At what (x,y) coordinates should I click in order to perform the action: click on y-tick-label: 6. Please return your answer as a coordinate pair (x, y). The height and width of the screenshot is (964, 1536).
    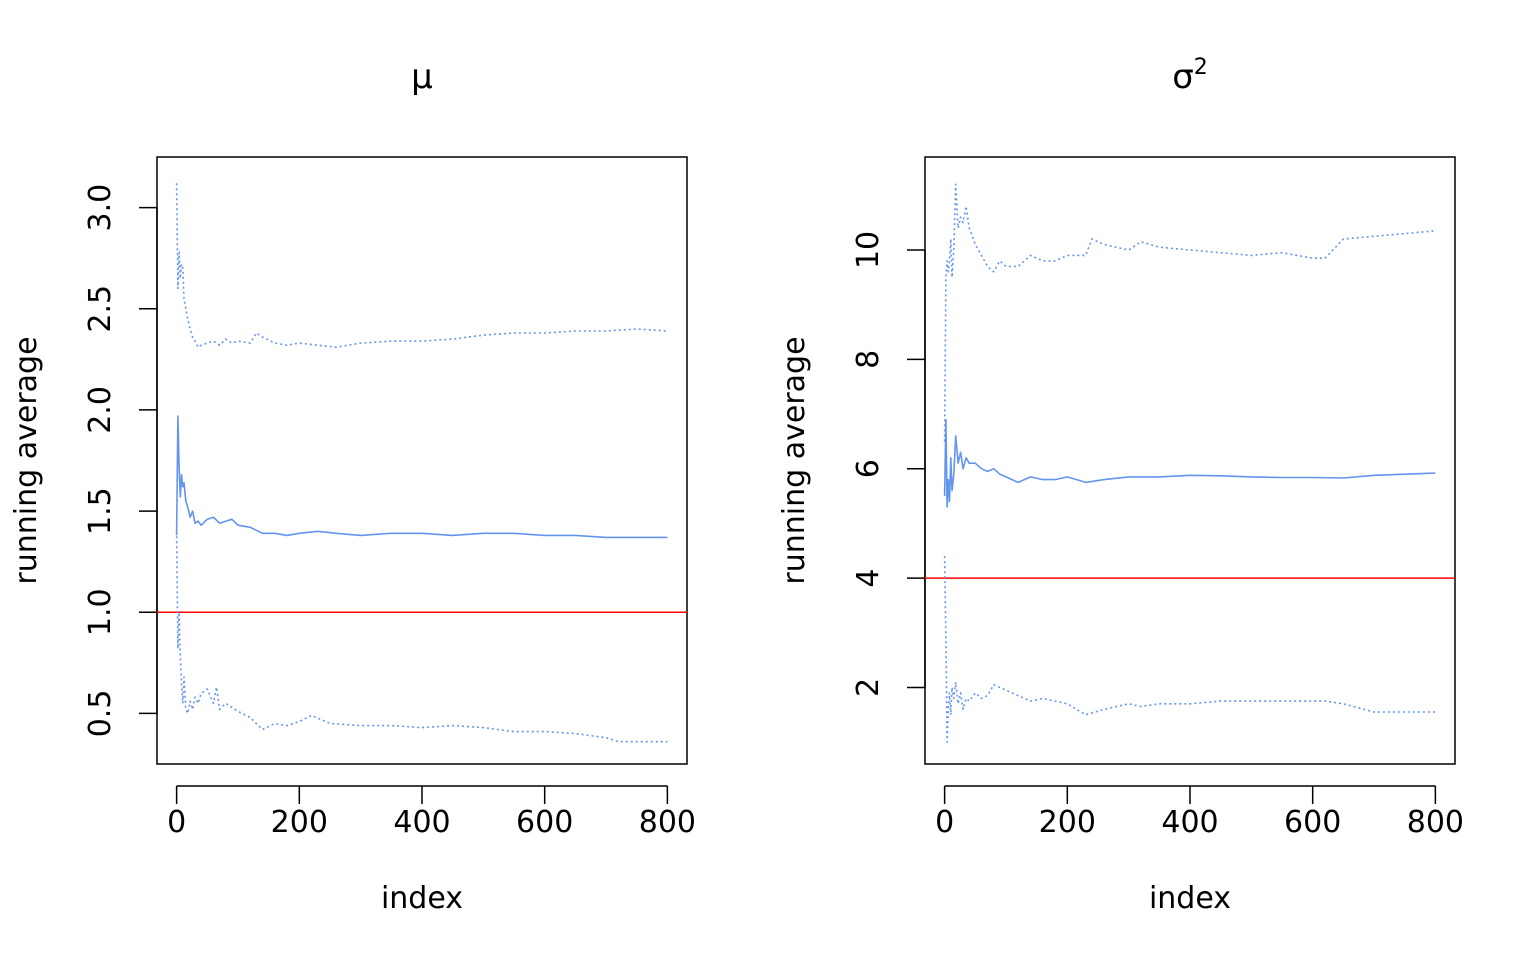
    Looking at the image, I should click on (868, 468).